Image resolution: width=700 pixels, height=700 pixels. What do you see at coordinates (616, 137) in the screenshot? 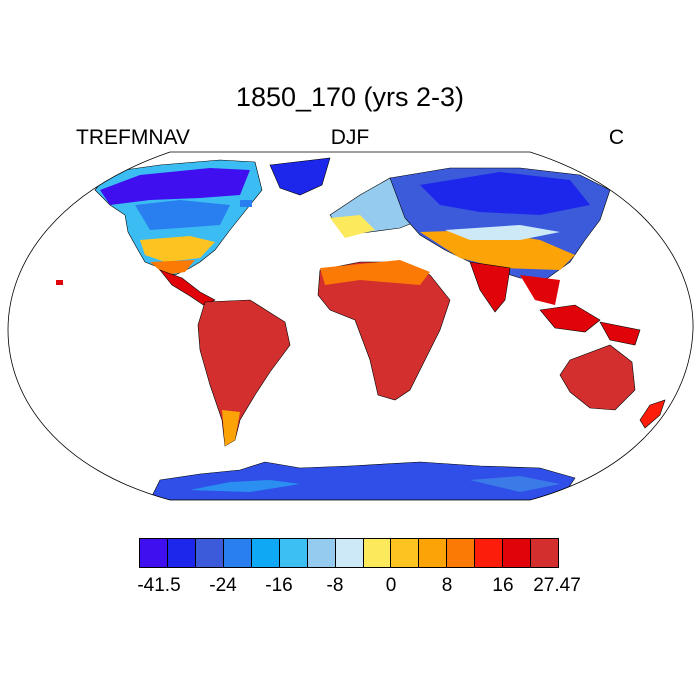
I see `units-label: C` at bounding box center [616, 137].